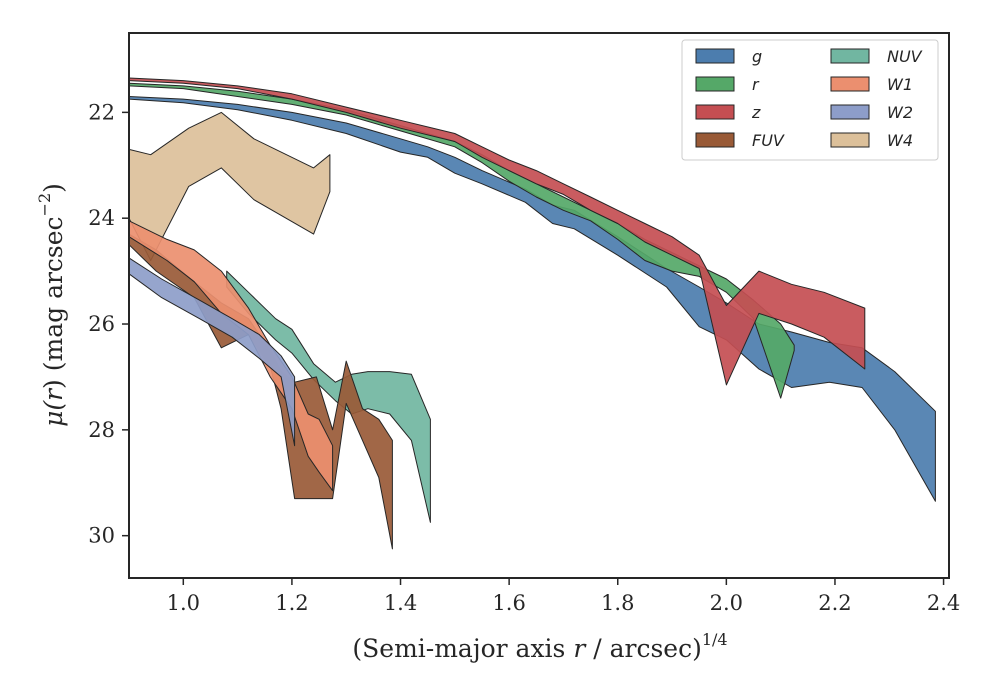  I want to click on y-tick-label: 26, so click(101, 324).